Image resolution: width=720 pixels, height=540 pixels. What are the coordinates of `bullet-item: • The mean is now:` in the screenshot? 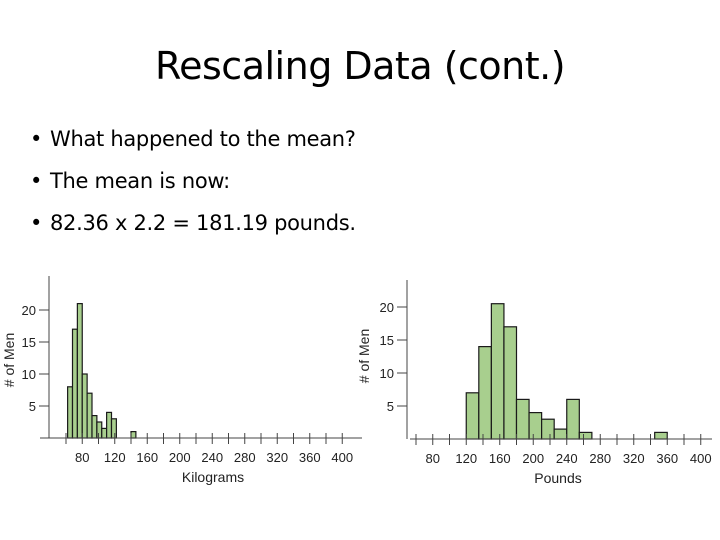 It's located at (193, 181).